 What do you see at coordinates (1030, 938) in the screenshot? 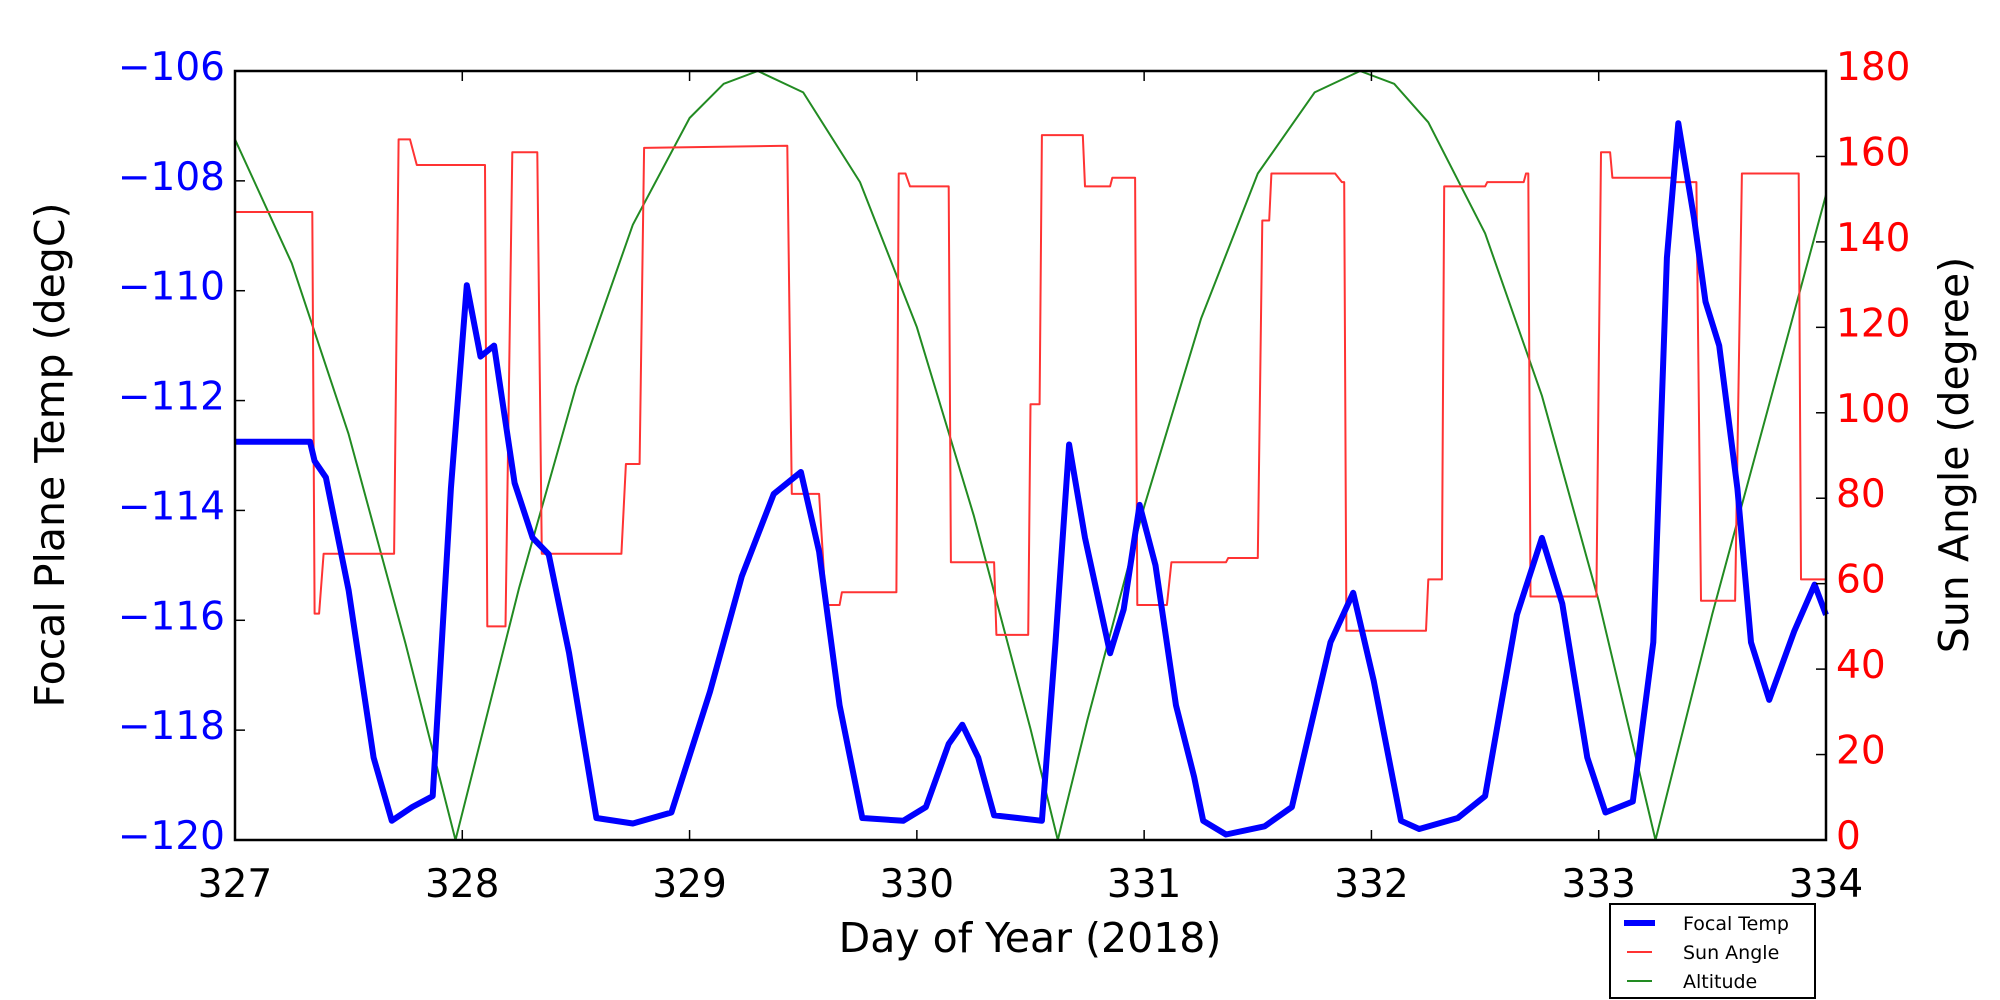
I see `x-axis-label: Day of Year (2018)` at bounding box center [1030, 938].